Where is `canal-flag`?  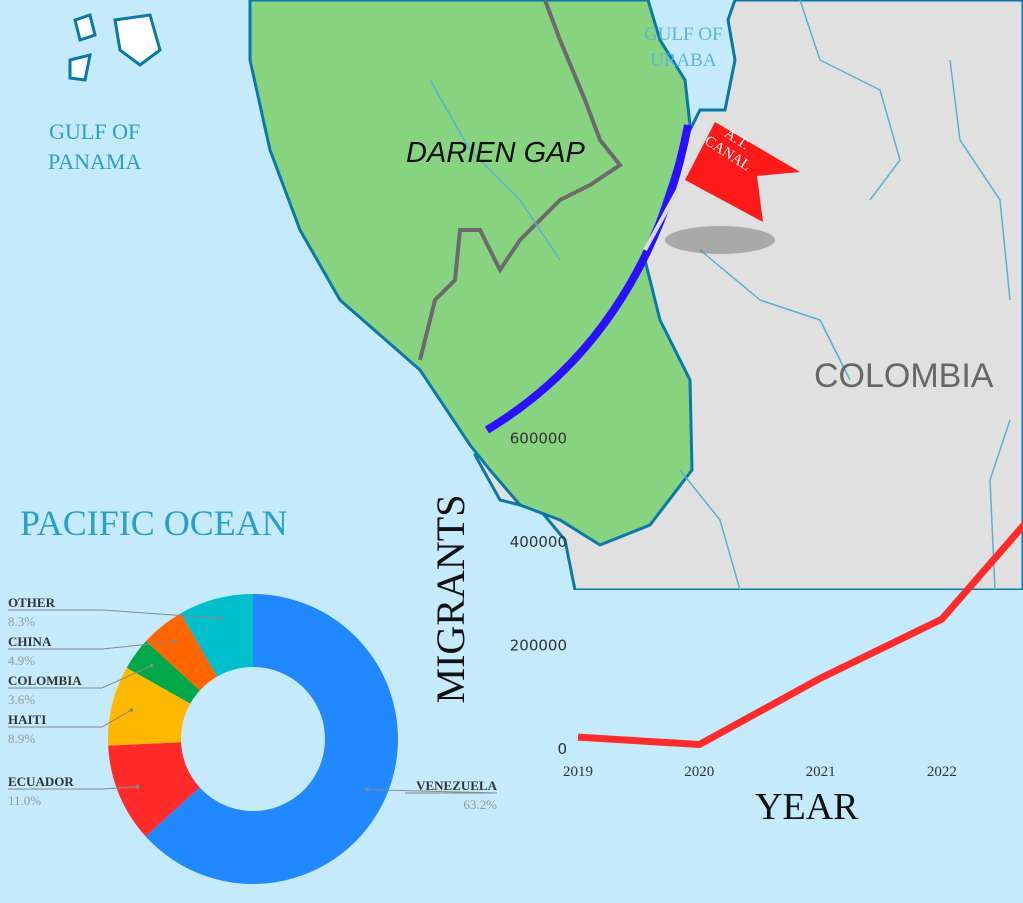
canal-flag is located at coordinates (742, 172).